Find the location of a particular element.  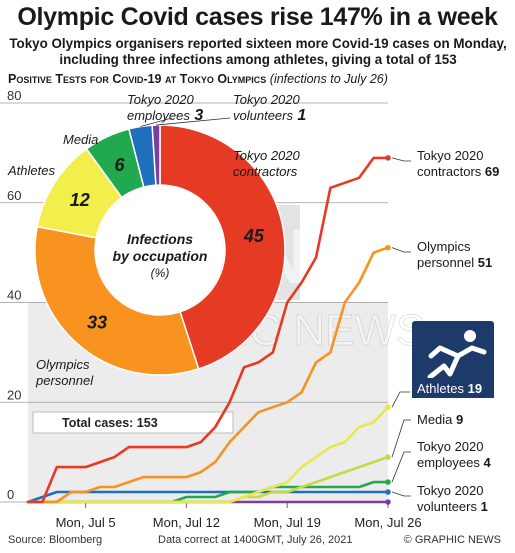

series-label-tokyo-2020-contractors: contractors 69 is located at coordinates (458, 171).